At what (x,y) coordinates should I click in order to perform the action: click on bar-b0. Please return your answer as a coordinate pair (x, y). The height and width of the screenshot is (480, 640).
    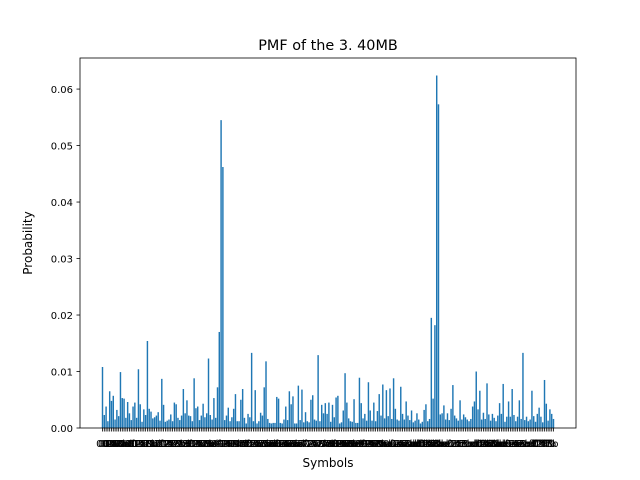
    Looking at the image, I should click on (419, 423).